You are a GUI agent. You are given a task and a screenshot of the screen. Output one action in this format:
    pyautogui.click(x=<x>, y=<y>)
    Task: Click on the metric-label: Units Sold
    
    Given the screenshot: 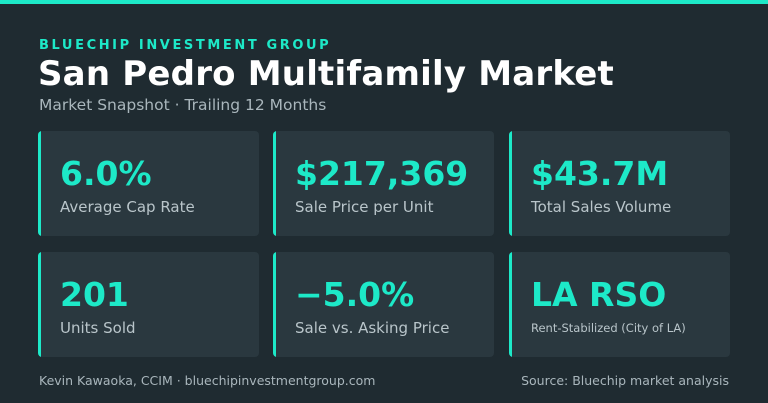 What is the action you would take?
    pyautogui.click(x=98, y=328)
    